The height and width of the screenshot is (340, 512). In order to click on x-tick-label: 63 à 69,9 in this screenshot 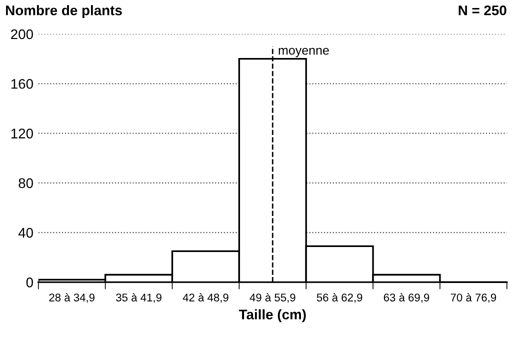, I will do `click(407, 298)`.